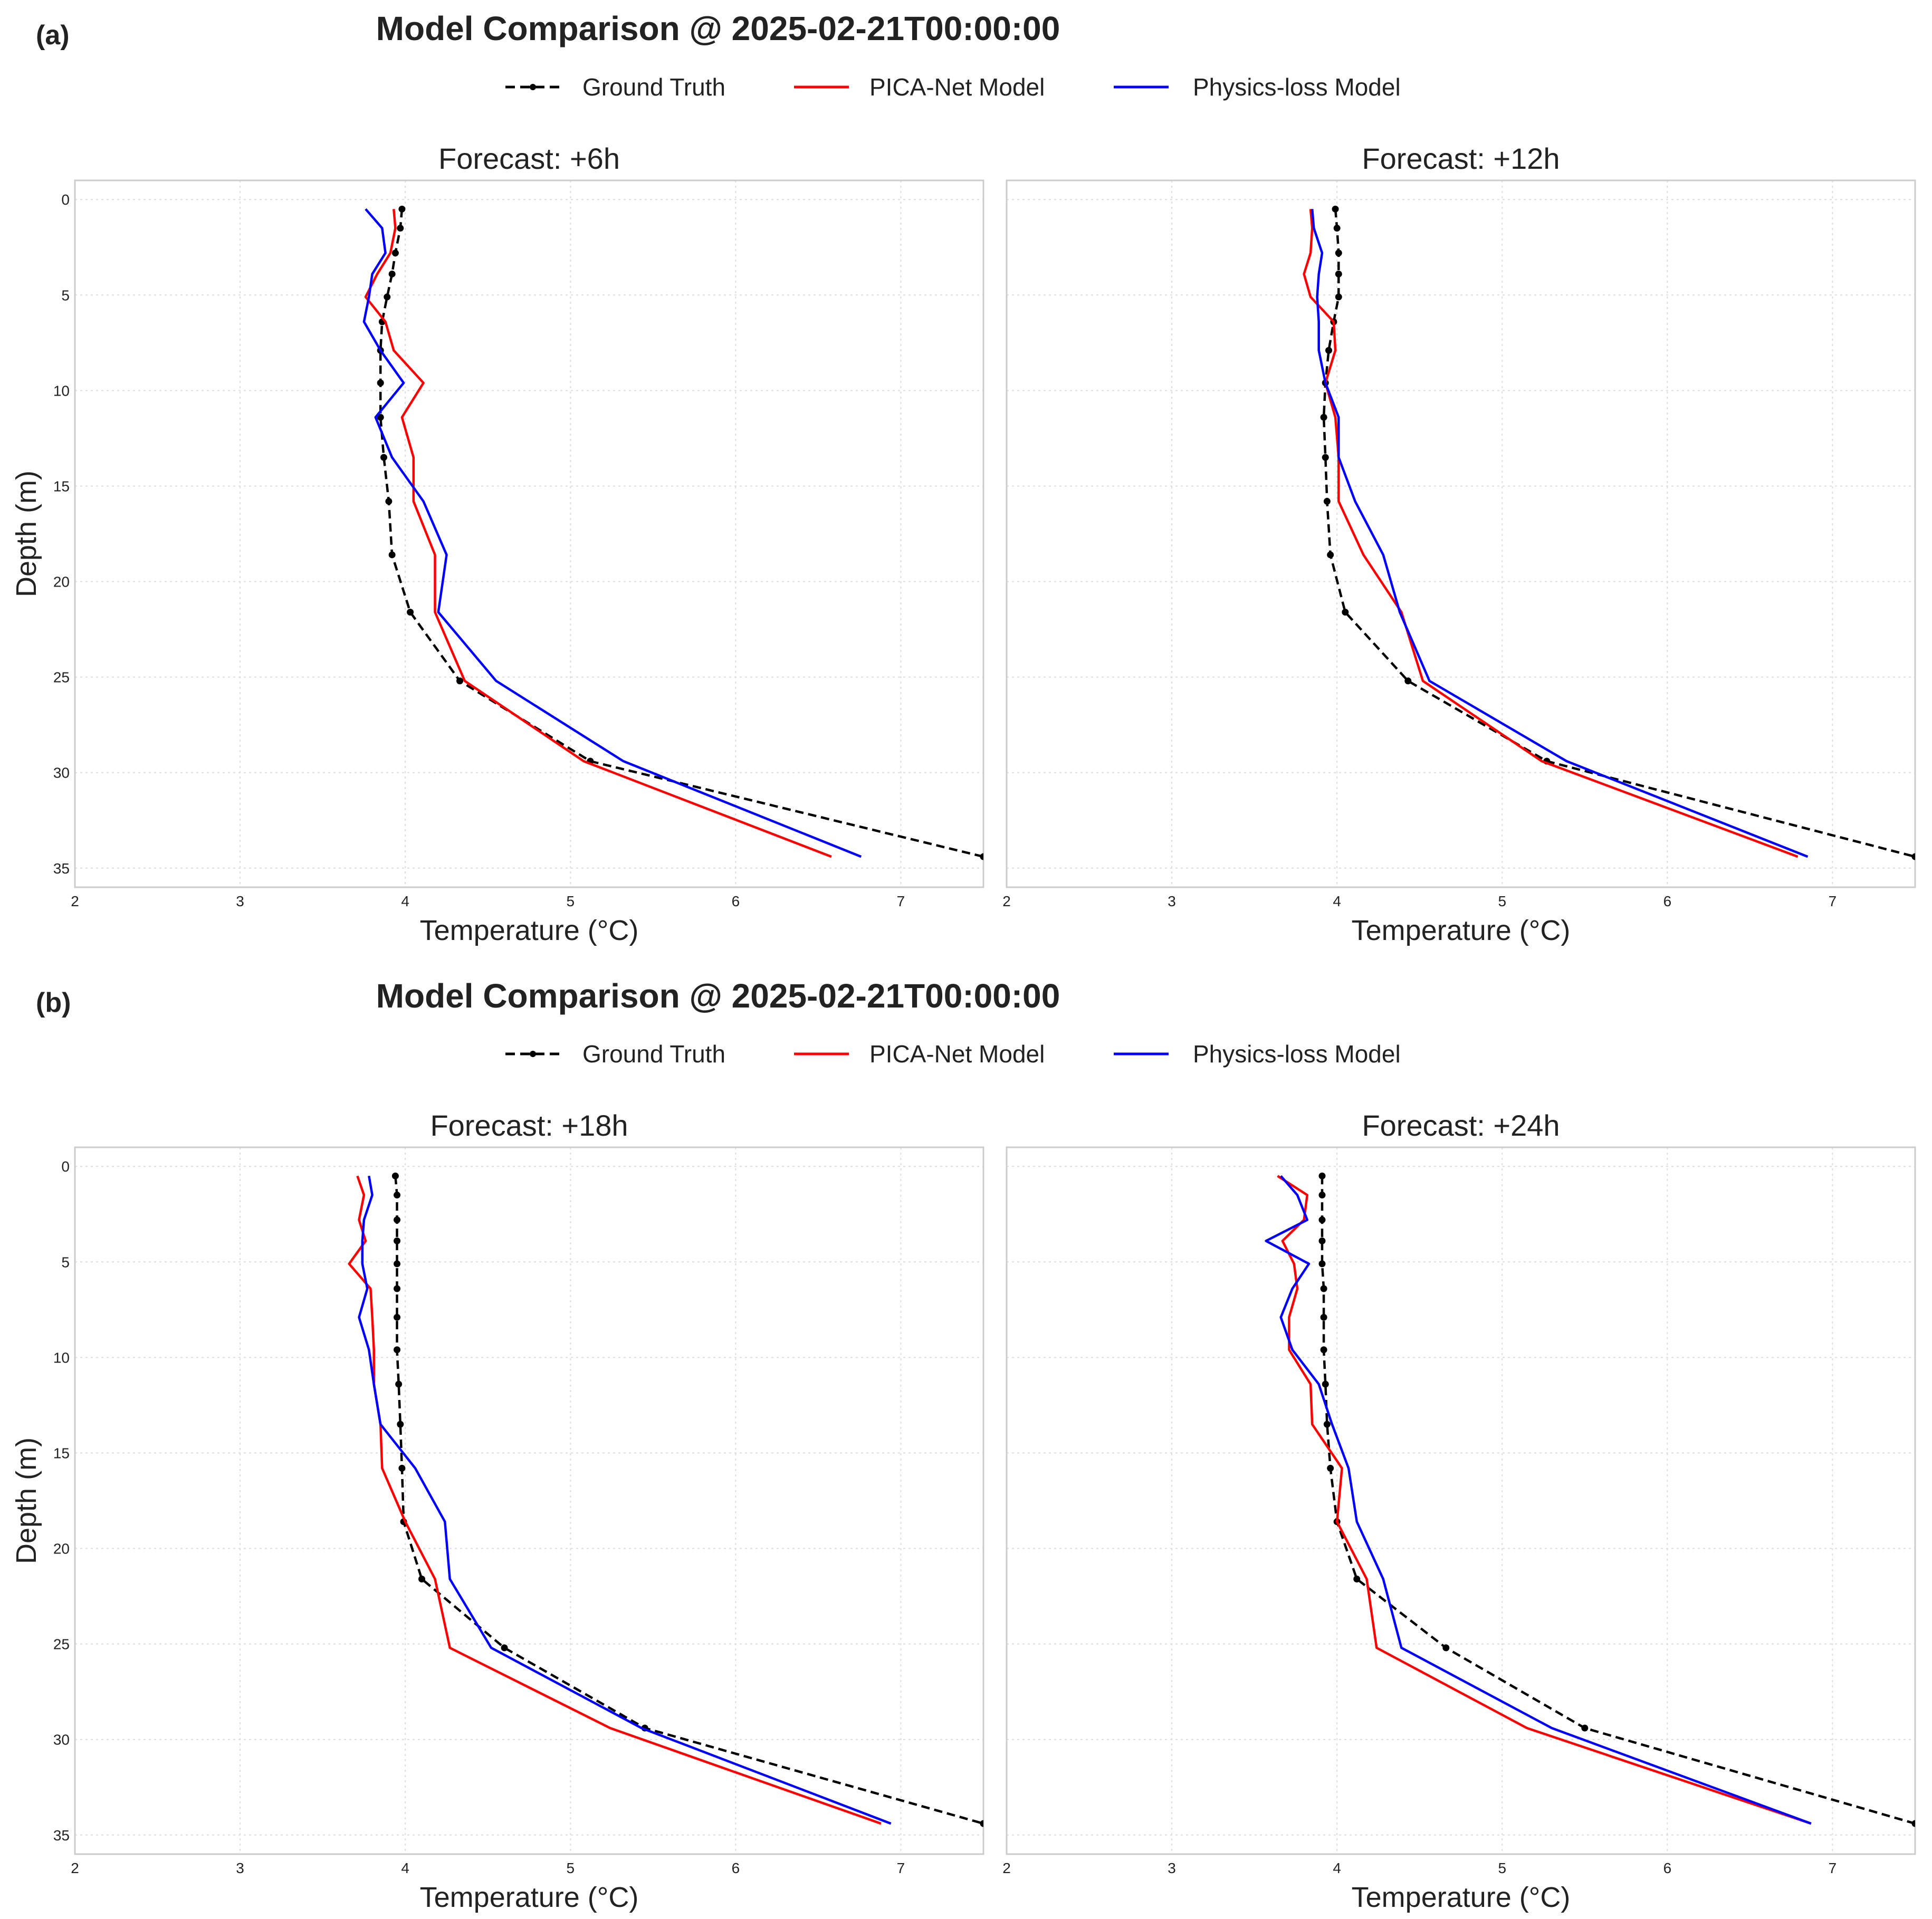  Describe the element at coordinates (529, 1125) in the screenshot. I see `subplot-title: Forecast: +18h` at that location.